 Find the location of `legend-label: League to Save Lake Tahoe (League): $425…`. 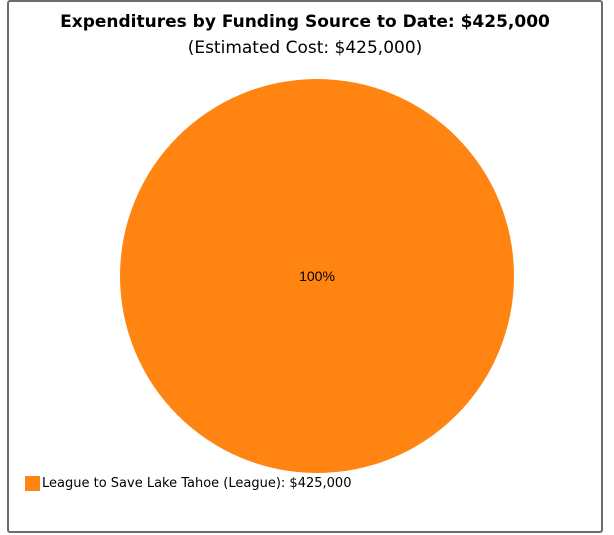

legend-label: League to Save Lake Tahoe (League): $425… is located at coordinates (197, 483).